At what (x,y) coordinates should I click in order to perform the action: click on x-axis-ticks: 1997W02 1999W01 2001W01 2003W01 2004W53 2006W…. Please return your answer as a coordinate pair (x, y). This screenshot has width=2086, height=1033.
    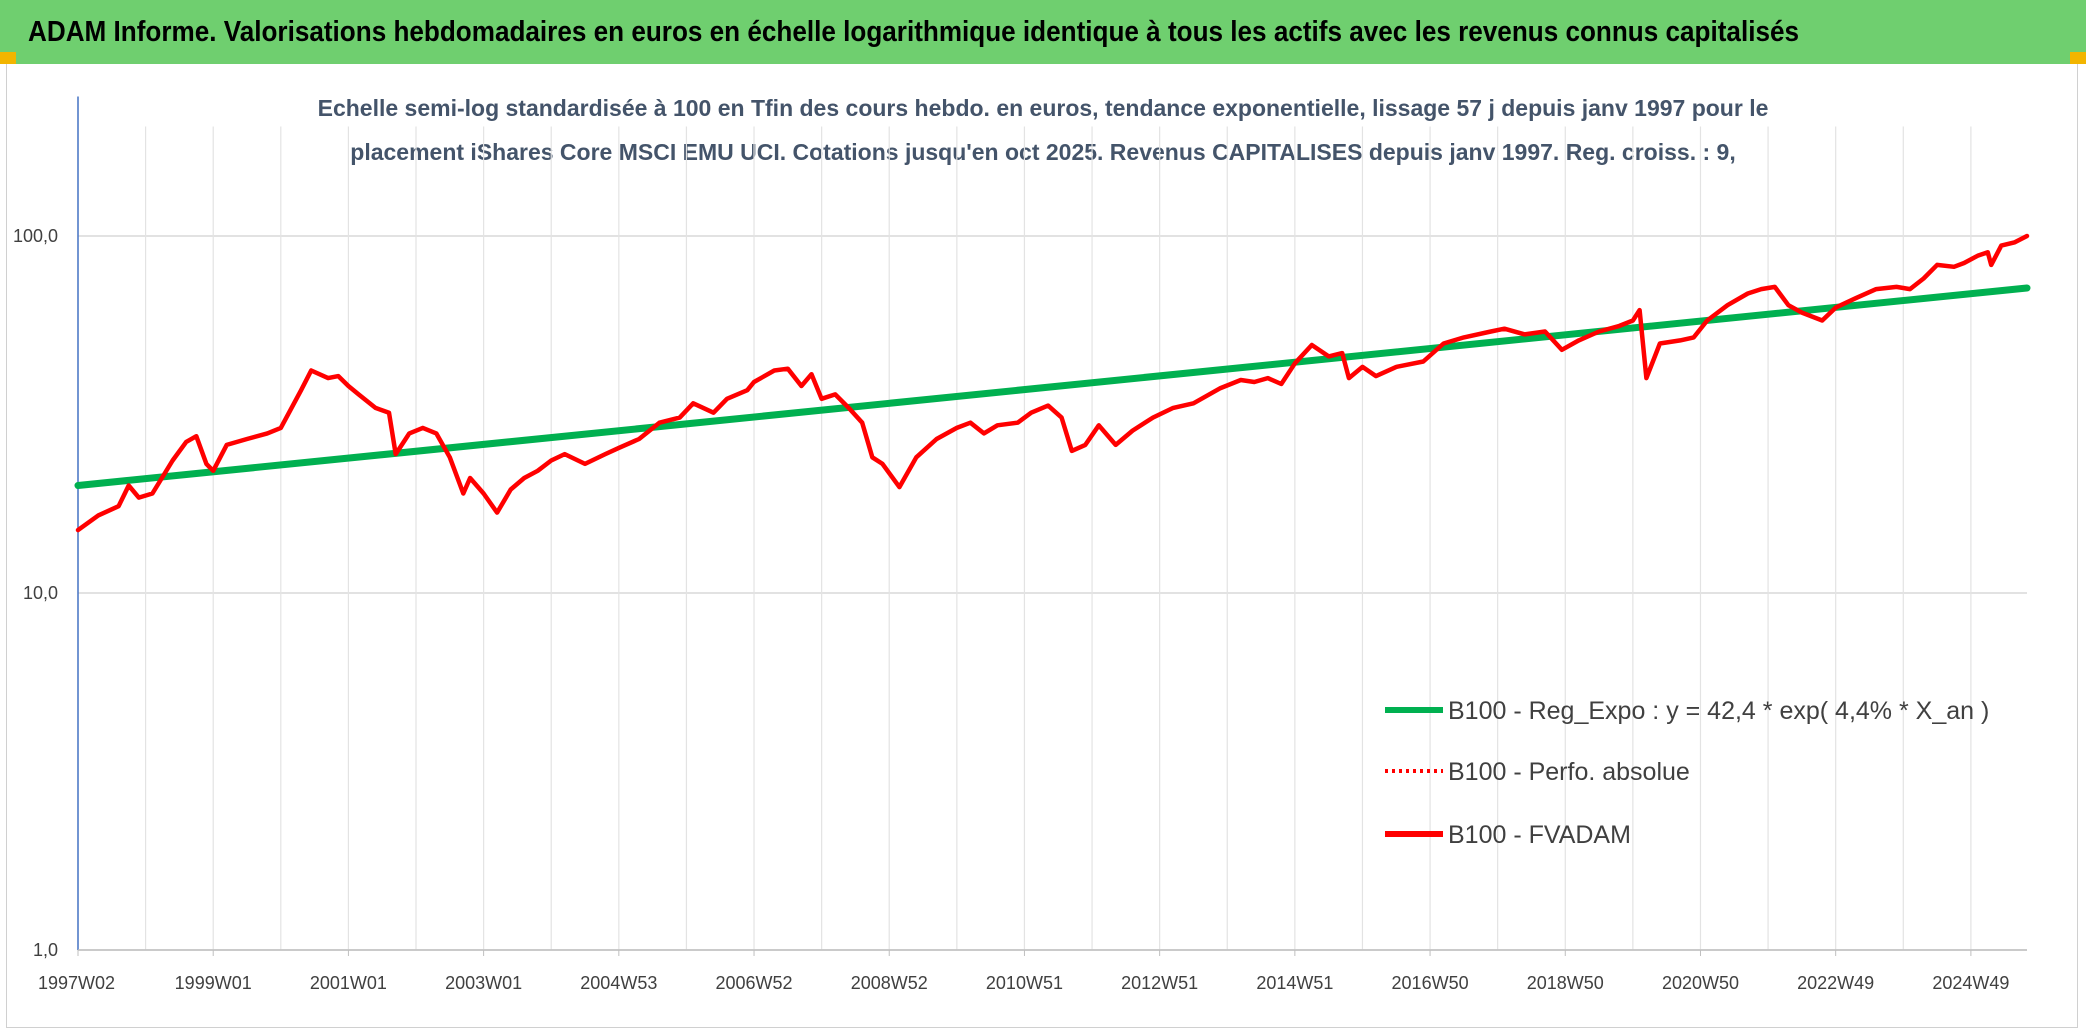
    Looking at the image, I should click on (1023, 971).